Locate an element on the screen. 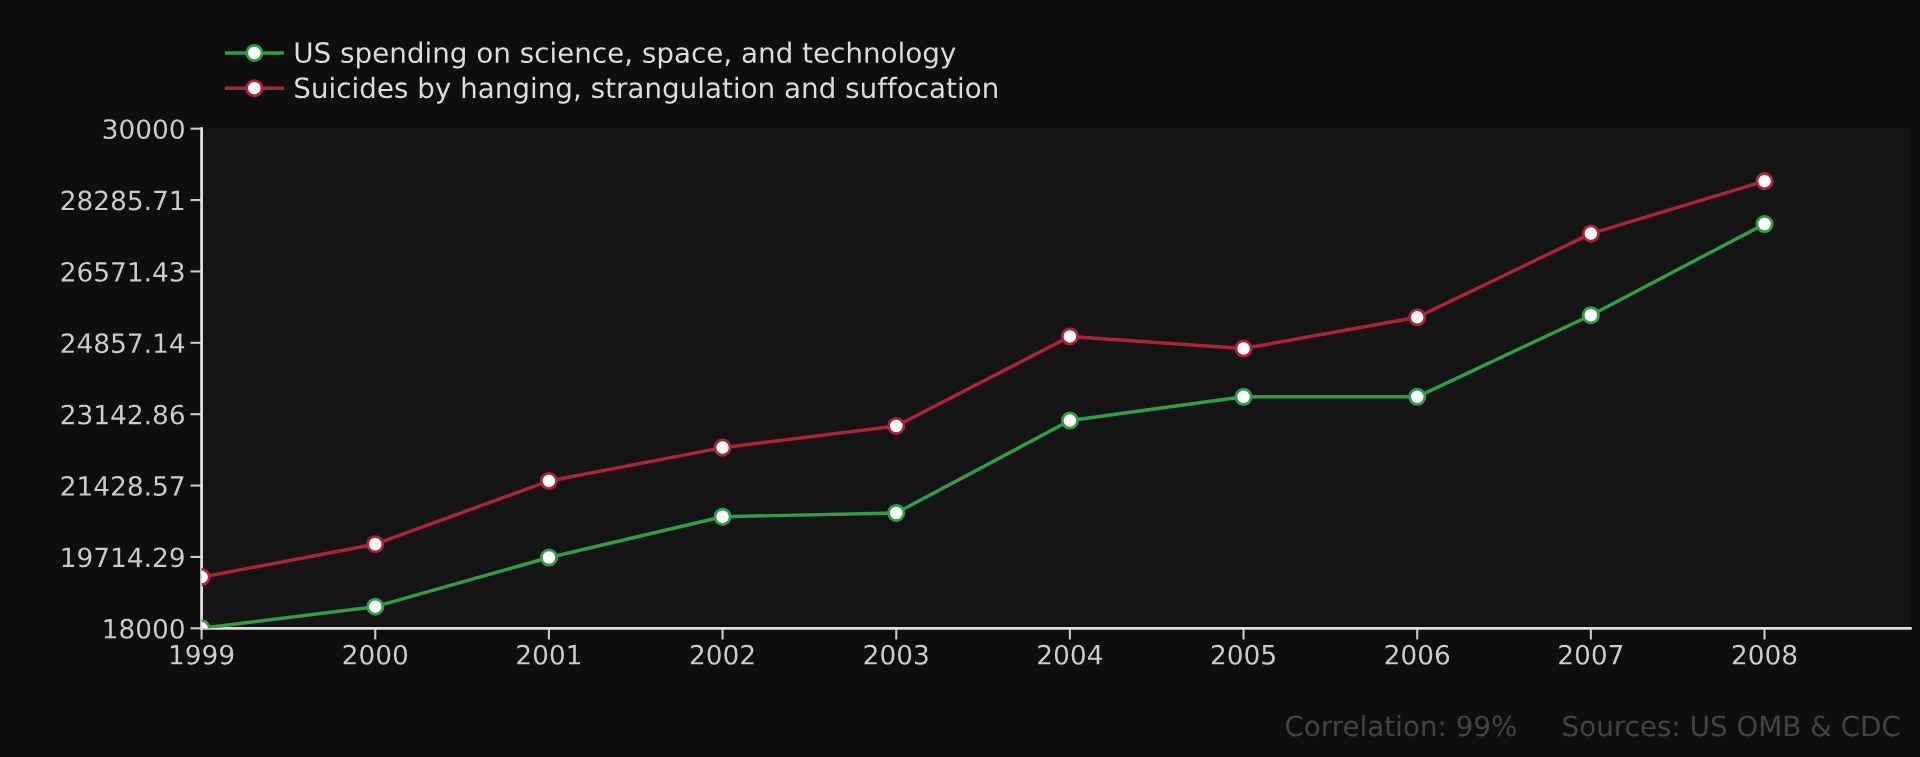 The image size is (1920, 757). y-tick-label: 26571.43 is located at coordinates (122, 271).